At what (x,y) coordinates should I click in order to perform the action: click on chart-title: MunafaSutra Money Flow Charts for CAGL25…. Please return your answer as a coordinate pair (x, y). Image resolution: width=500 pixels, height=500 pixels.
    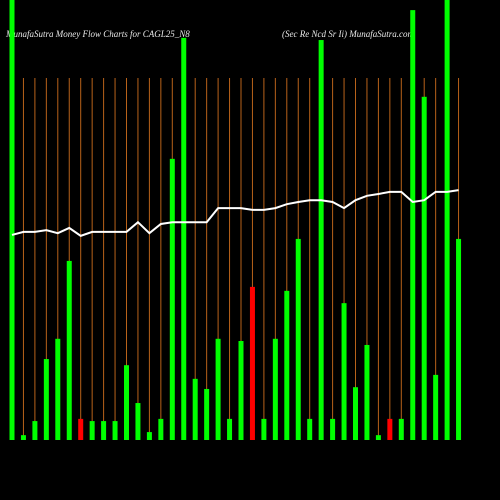
    Looking at the image, I should click on (97, 34).